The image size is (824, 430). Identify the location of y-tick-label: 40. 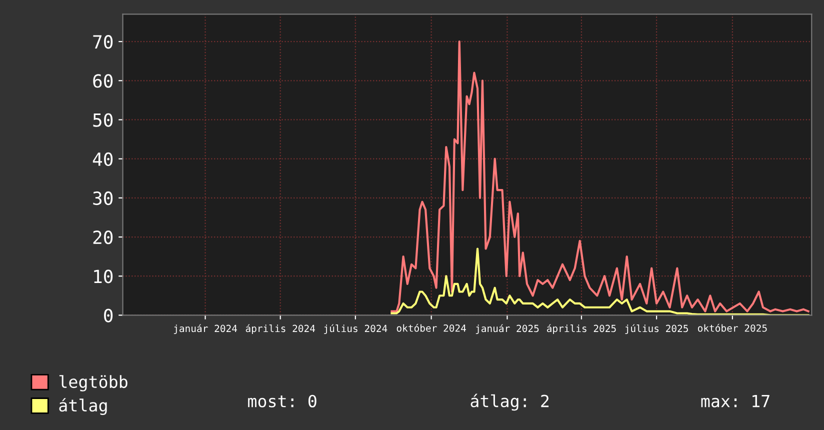
(102, 159).